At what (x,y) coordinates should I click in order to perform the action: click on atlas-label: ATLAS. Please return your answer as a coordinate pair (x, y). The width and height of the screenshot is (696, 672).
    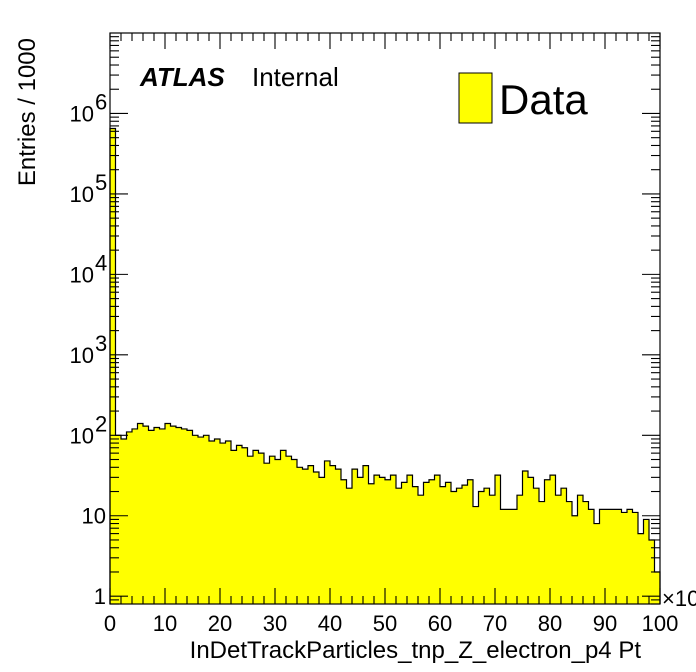
    Looking at the image, I should click on (182, 77).